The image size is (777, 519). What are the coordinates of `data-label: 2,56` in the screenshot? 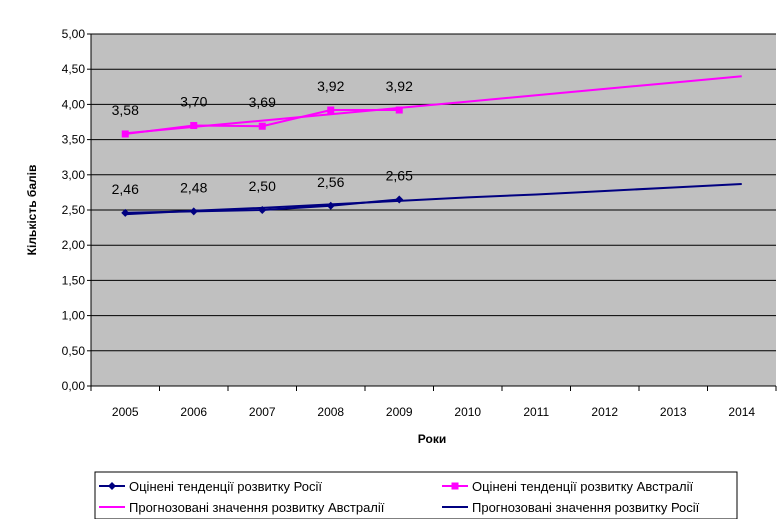 It's located at (330, 182).